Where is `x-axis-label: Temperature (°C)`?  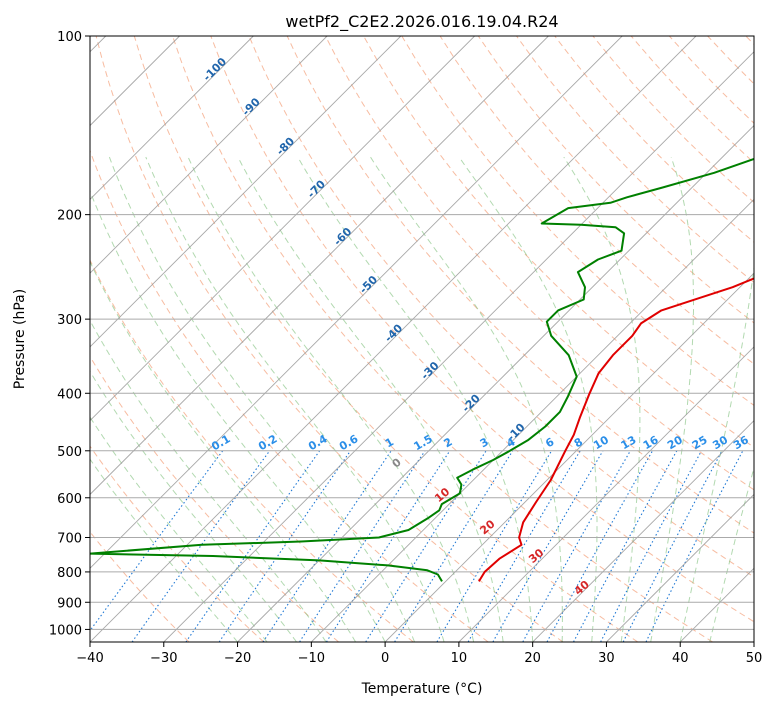 x-axis-label: Temperature (°C) is located at coordinates (422, 689).